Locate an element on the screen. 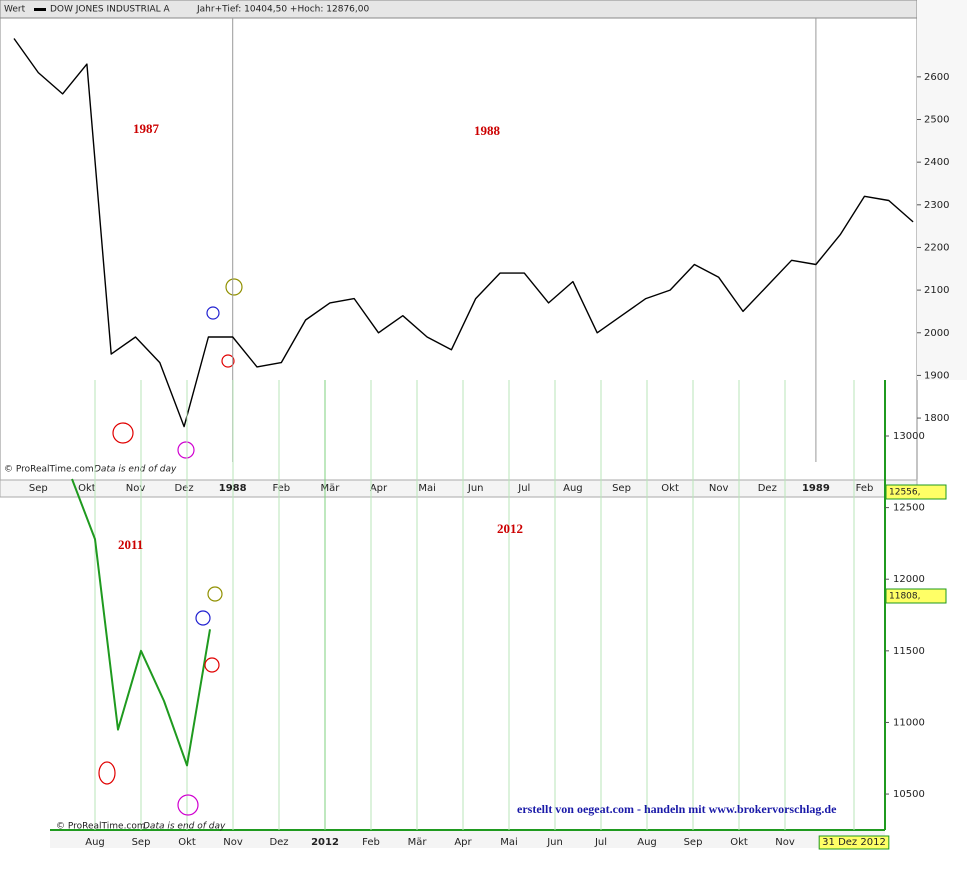 This screenshot has height=875, width=967. price-tag-label: 12556, is located at coordinates (905, 493).